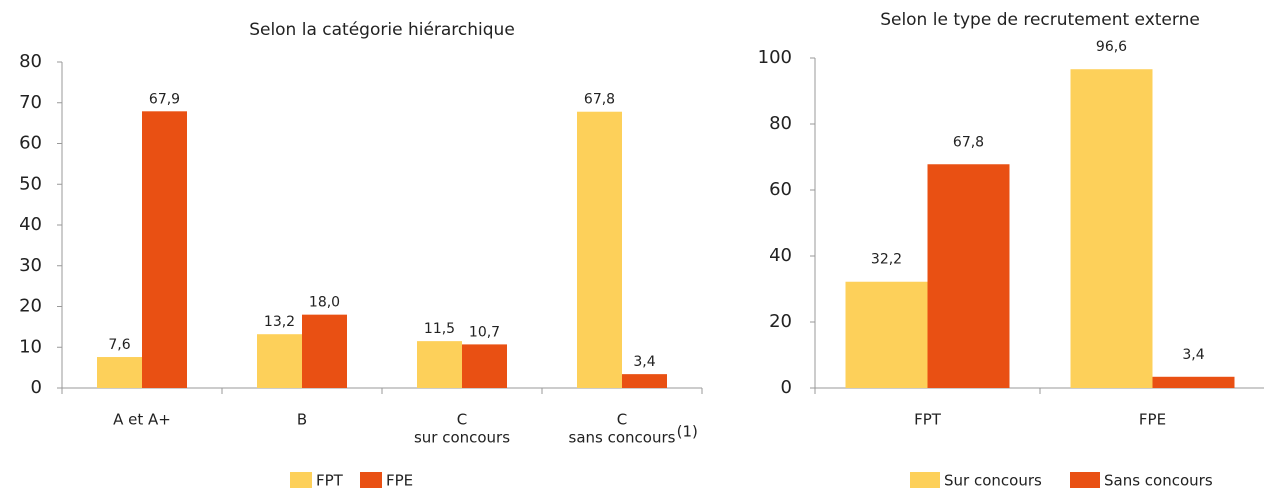 This screenshot has height=490, width=1264. Describe the element at coordinates (1152, 420) in the screenshot. I see `x-tick-label: FPE` at that location.